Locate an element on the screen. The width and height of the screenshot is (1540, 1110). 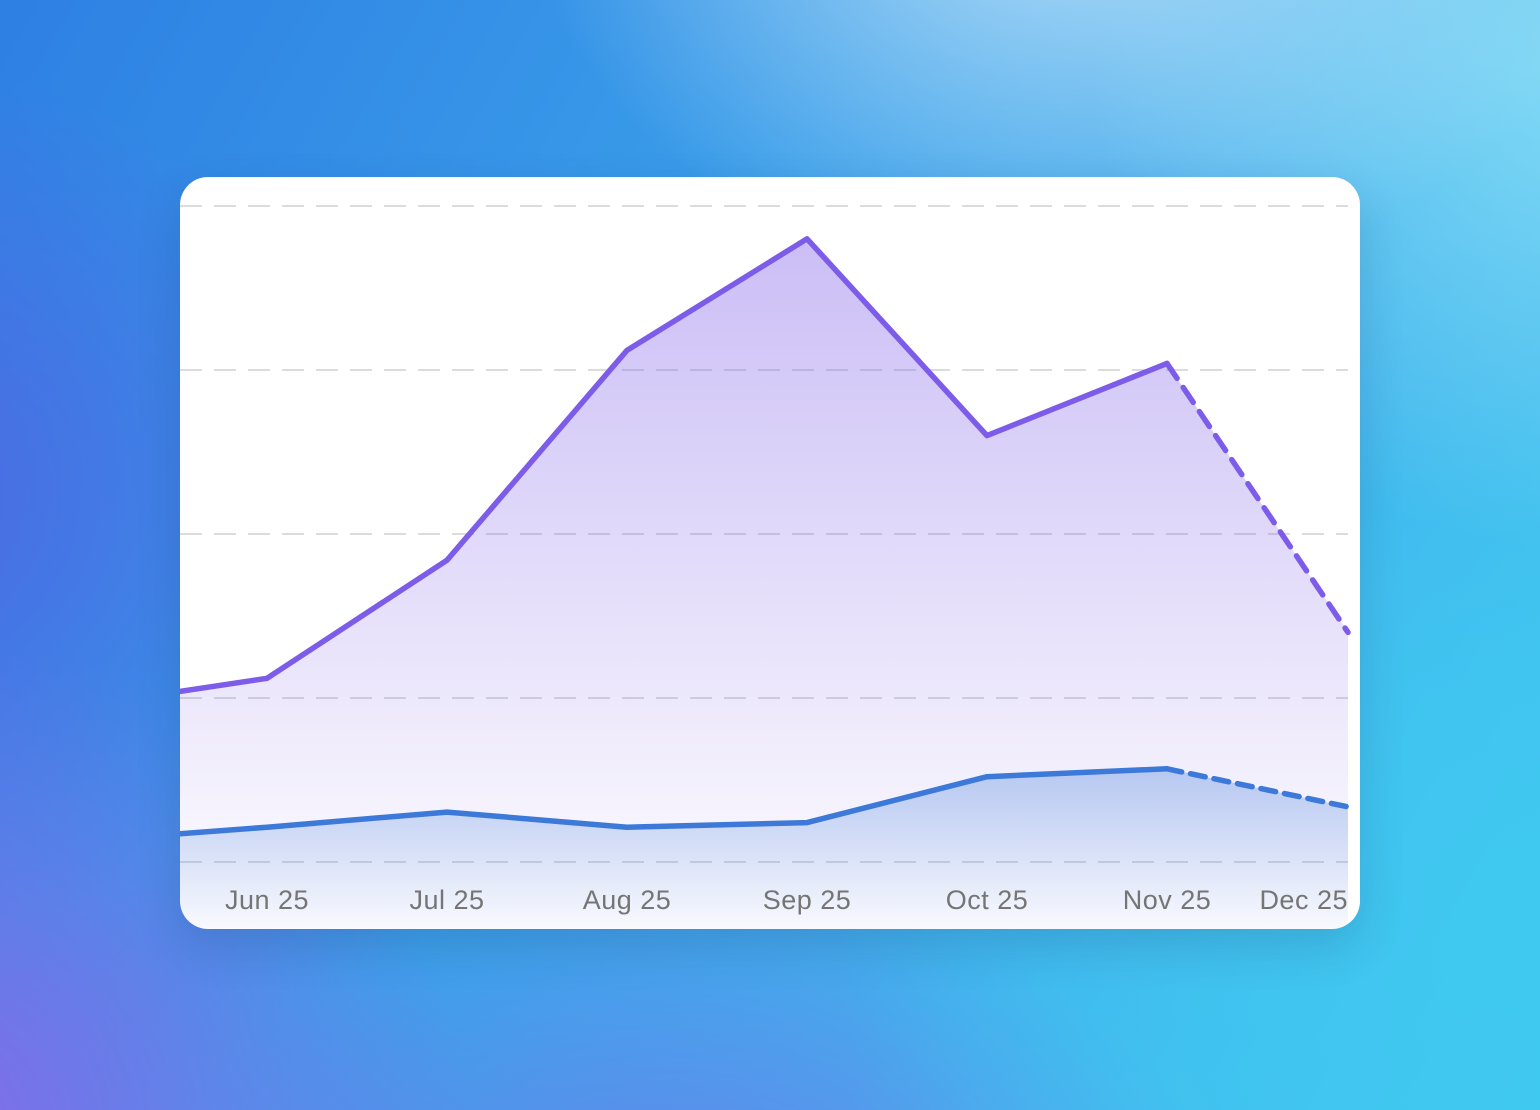
x-axis-label-aug-25: Aug 25 is located at coordinates (627, 900).